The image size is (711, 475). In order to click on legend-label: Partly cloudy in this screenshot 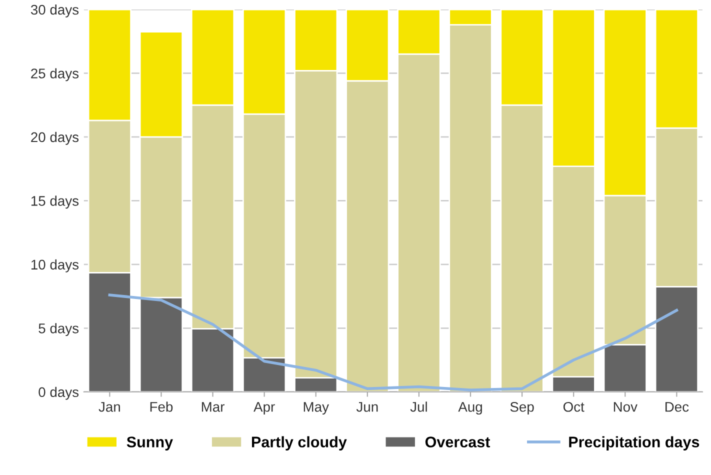, I will do `click(299, 443)`.